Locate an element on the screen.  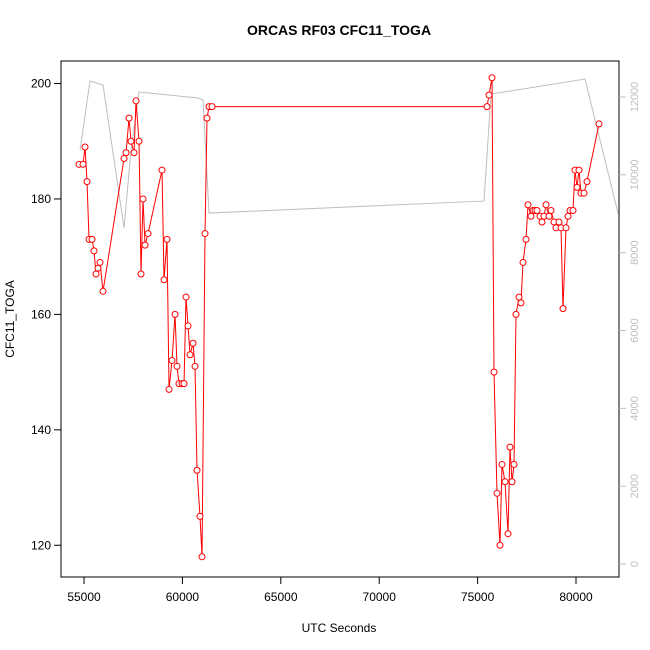
y2-tick-label: 10000 is located at coordinates (635, 175).